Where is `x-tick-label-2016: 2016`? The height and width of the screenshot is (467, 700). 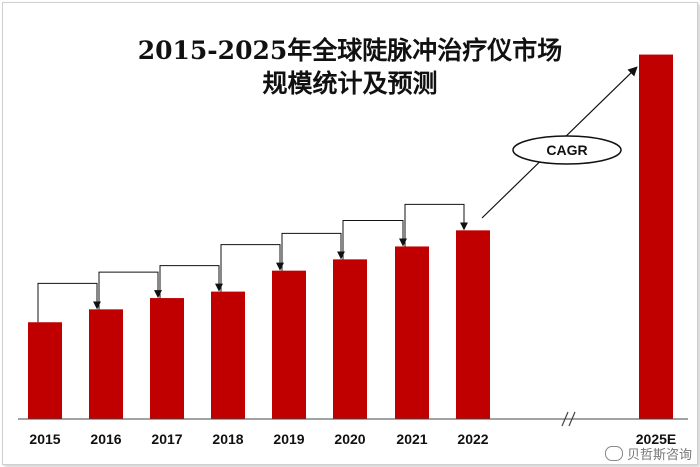 x-tick-label-2016: 2016 is located at coordinates (105, 439).